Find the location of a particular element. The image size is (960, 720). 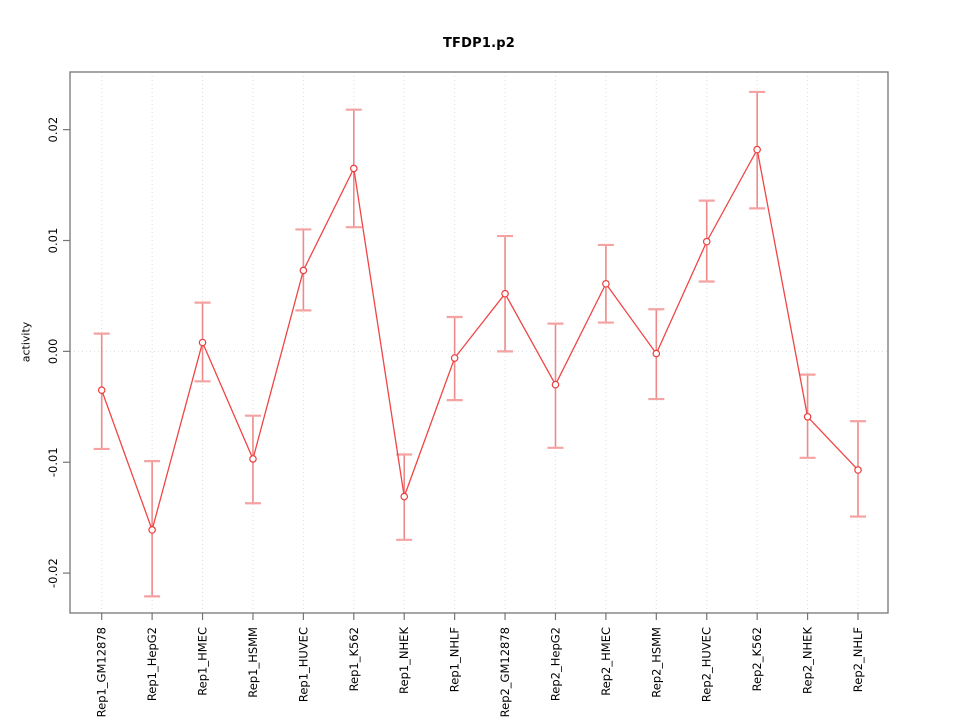

x-tick-label: Rep2_HMEC is located at coordinates (606, 661).